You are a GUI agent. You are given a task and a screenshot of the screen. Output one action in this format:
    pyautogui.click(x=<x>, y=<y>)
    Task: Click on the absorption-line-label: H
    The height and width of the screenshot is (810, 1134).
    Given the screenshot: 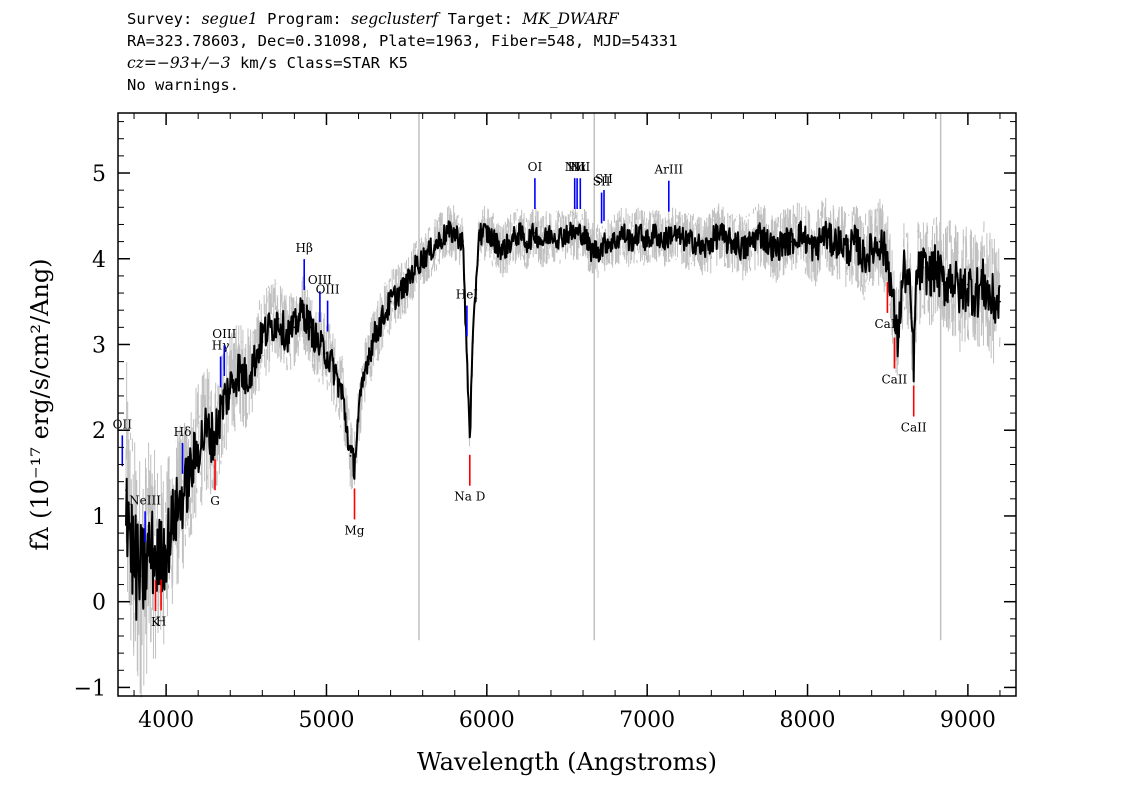 What is the action you would take?
    pyautogui.click(x=161, y=621)
    